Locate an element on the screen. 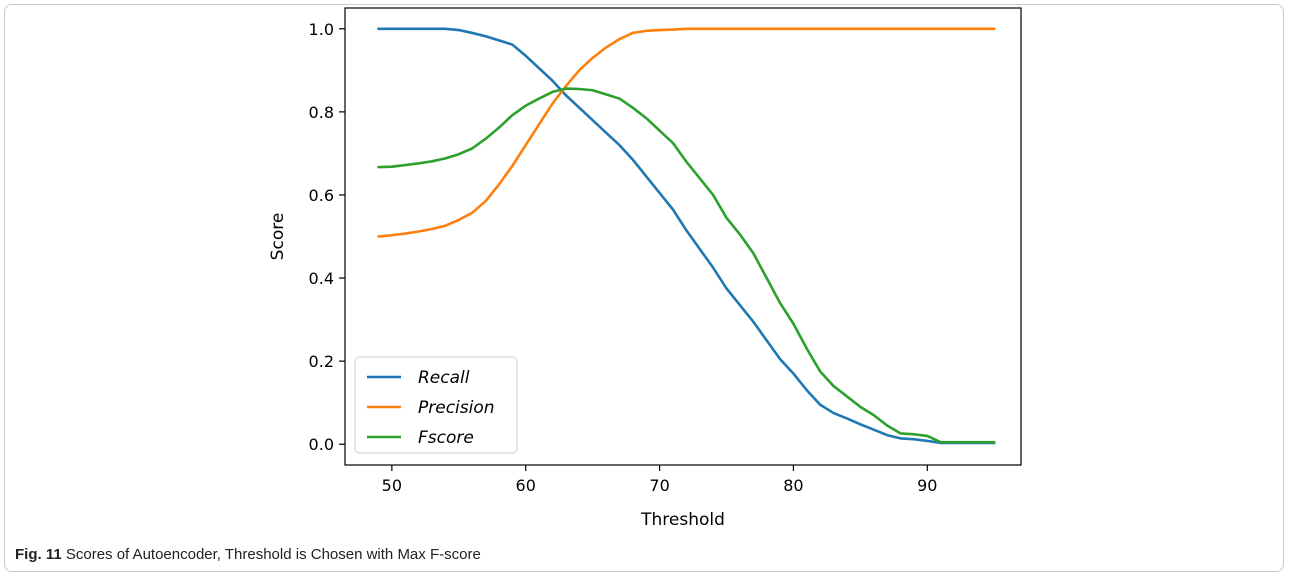 This screenshot has height=579, width=1290. legend: Recall Precision Fscore is located at coordinates (436, 405).